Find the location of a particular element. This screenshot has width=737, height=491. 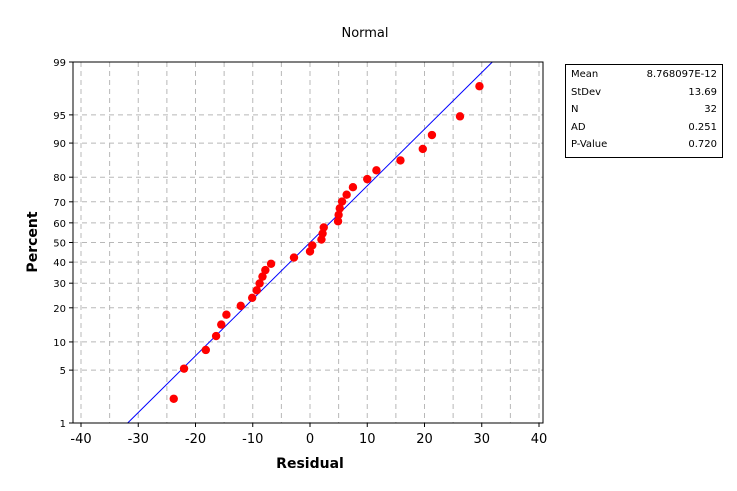

y-tick-label: 99 is located at coordinates (59, 63).